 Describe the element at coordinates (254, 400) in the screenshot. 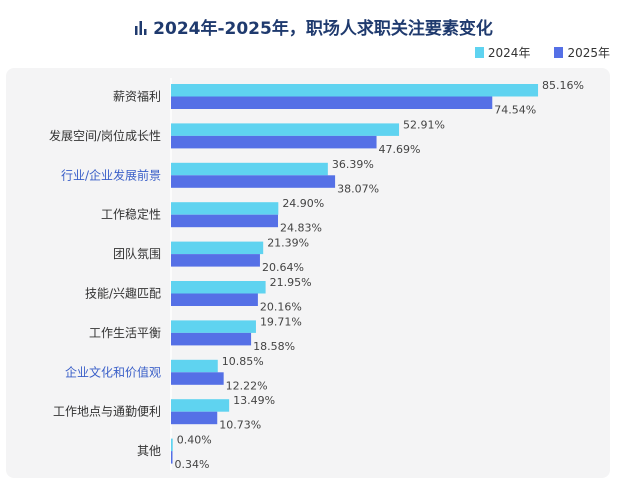

I see `data-label: 13.49%` at that location.